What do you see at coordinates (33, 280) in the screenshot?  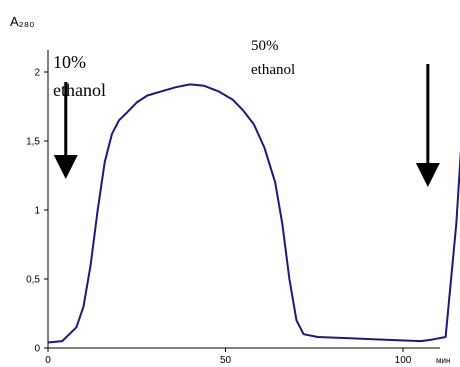 I see `y-tick-label: 0,5` at bounding box center [33, 280].